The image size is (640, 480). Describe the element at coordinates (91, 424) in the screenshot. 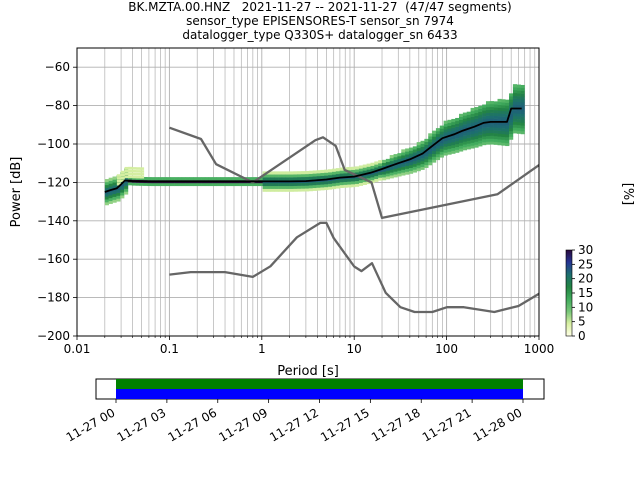

I see `timeline-tick-label: 11-27 00` at that location.